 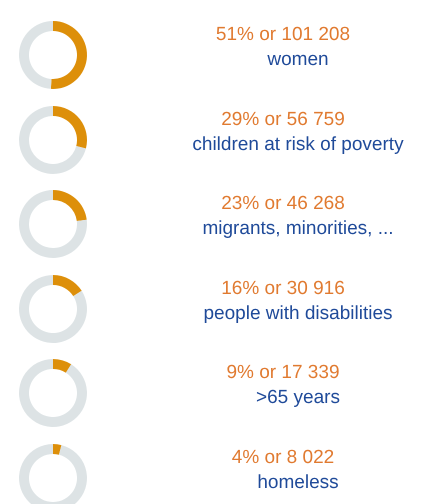 I want to click on text: homeless, so click(x=298, y=482).